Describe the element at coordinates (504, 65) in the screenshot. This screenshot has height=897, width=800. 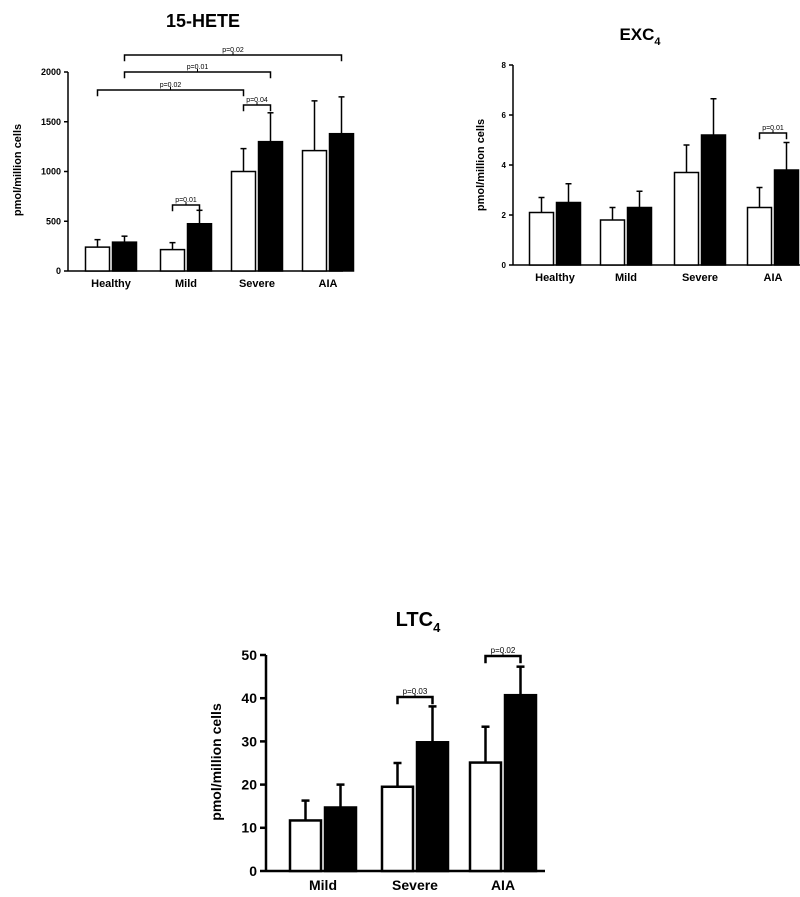
I see `y-tick-label: 8` at that location.